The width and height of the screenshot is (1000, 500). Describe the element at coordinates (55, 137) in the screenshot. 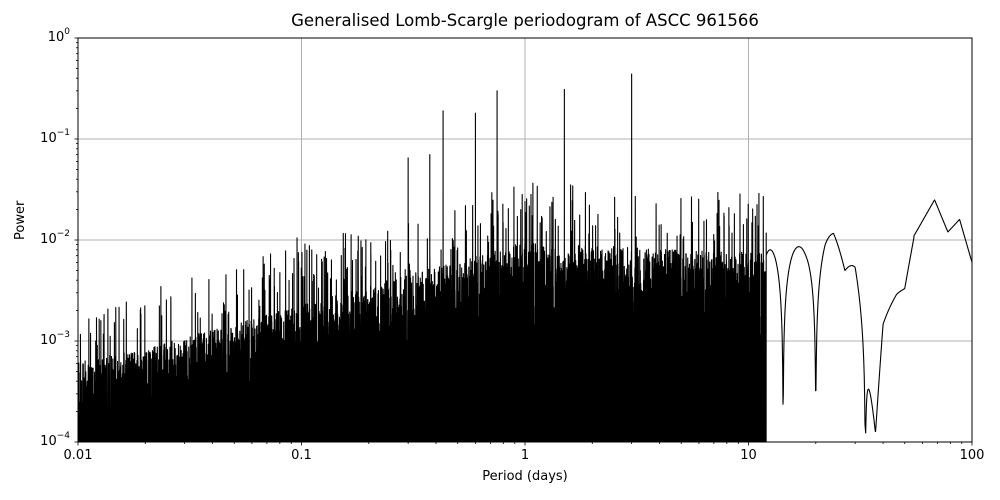

I see `y-tick-label: 10⁻¹` at that location.